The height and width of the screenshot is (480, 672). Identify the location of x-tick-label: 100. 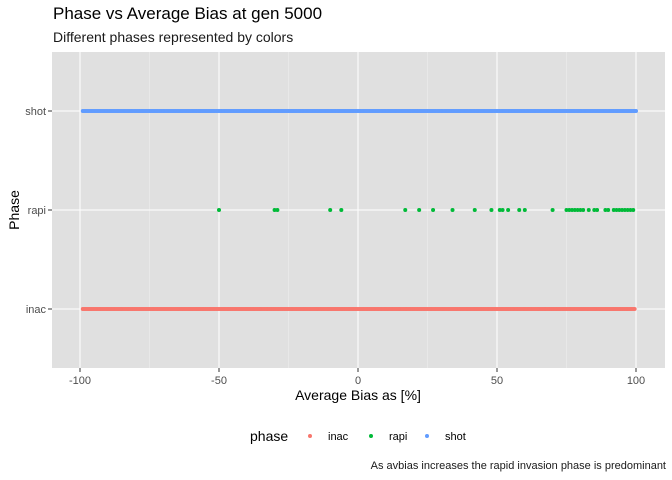
(636, 381).